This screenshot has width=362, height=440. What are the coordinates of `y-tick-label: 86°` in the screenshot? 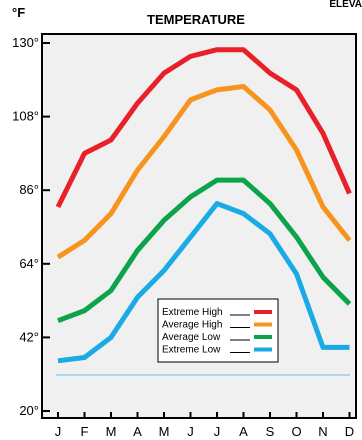 It's located at (29, 189).